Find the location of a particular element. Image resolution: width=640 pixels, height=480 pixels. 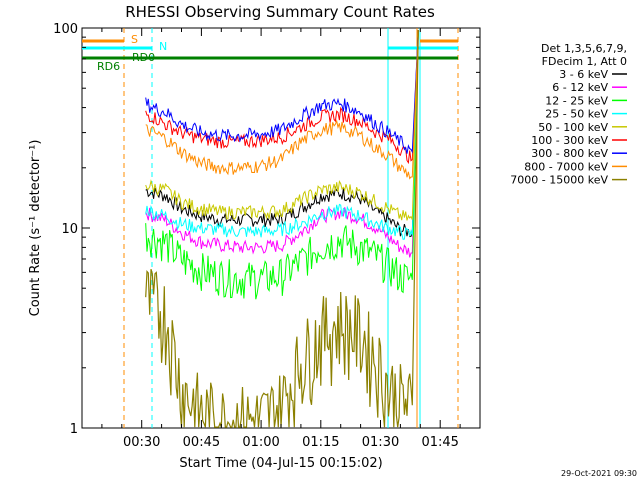

legend-header-line-1: Det 1,3,5,6,7,9, is located at coordinates (584, 48).